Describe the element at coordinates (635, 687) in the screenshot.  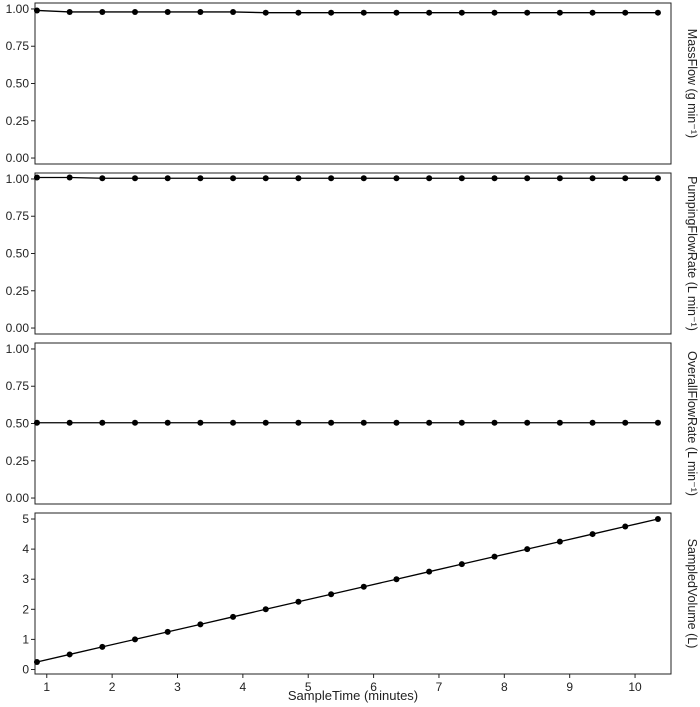
I see `x-tick-label: 10` at that location.